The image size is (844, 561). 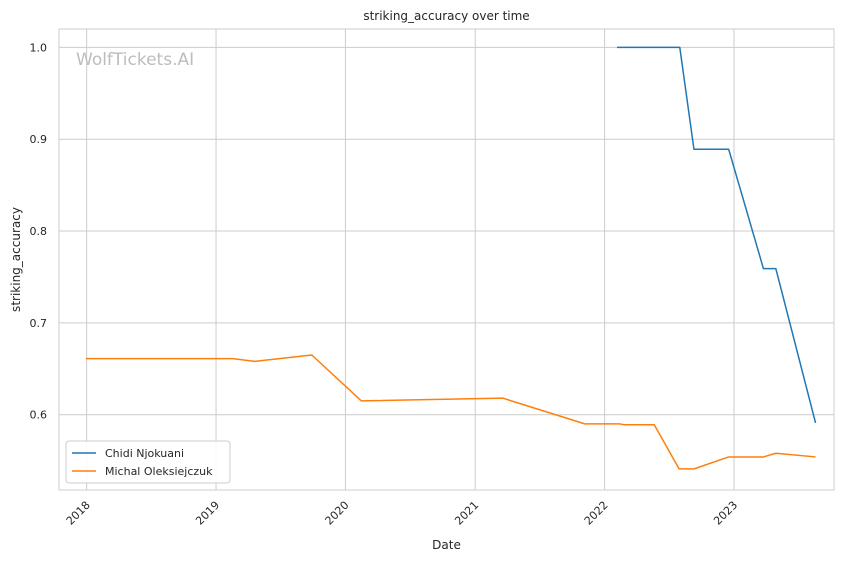 I want to click on y-tick-label: 1.0, so click(x=39, y=47).